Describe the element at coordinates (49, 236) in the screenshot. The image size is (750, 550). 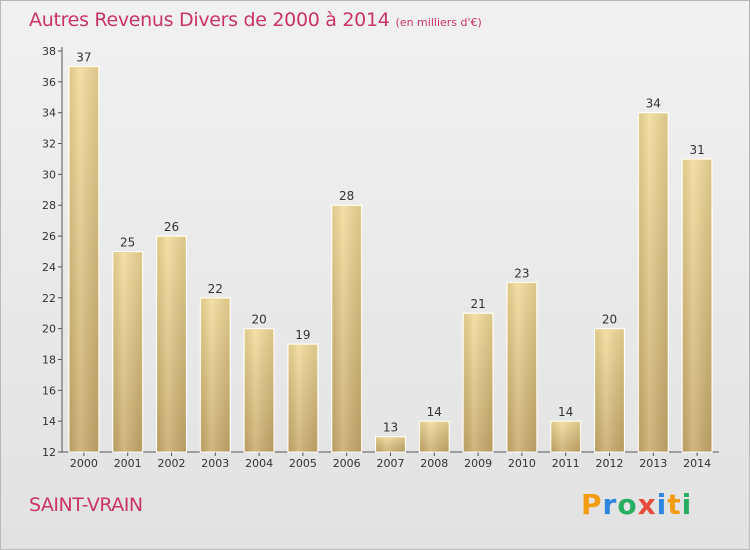
I see `y-tick-label: 26` at that location.